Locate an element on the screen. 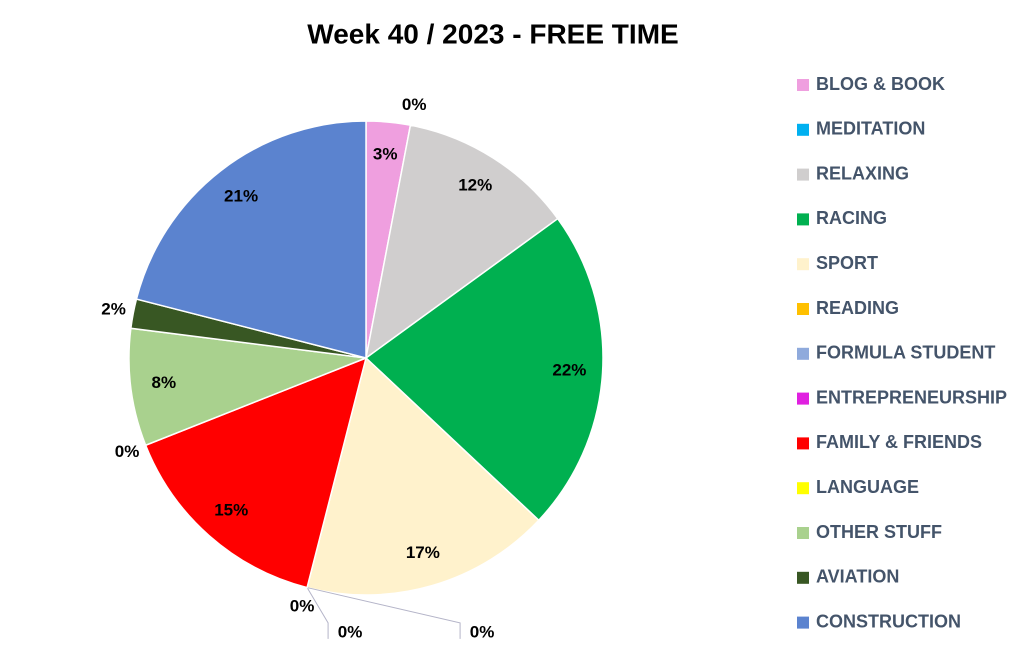  data-label: 15% is located at coordinates (231, 509).